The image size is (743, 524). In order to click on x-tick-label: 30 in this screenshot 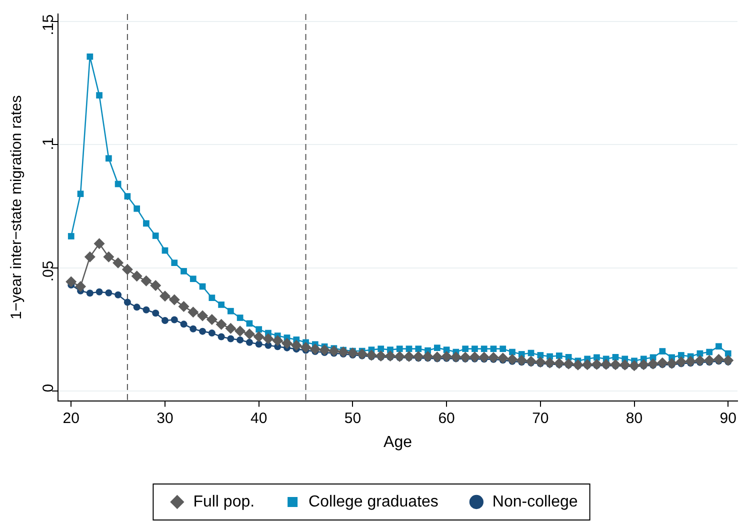, I will do `click(165, 418)`.